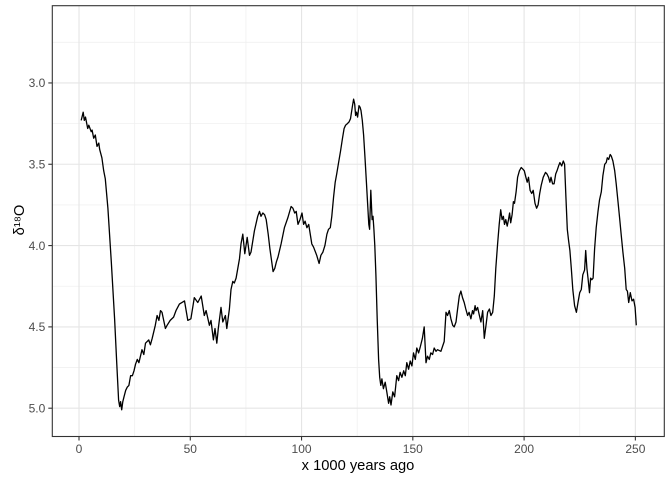 The height and width of the screenshot is (480, 672). I want to click on x-tick-label: 50, so click(191, 449).